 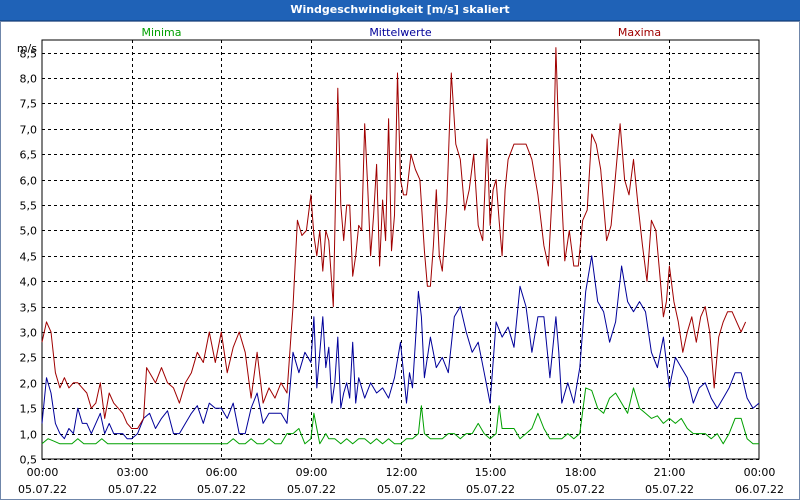 What do you see at coordinates (29, 155) in the screenshot?
I see `y-tick-label: 6,5` at bounding box center [29, 155].